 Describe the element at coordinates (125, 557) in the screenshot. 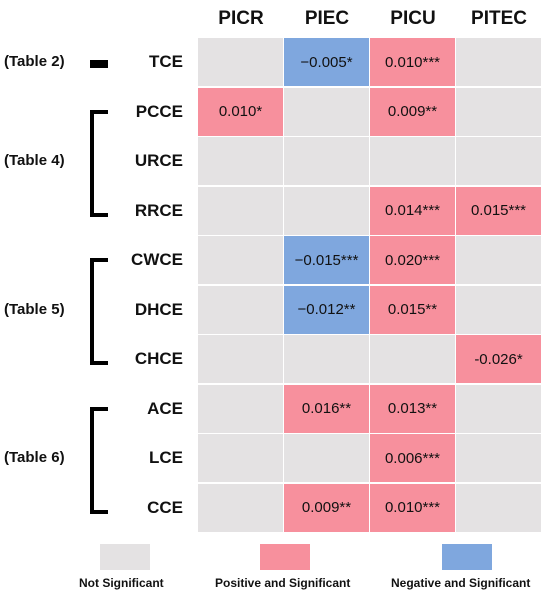

I see `legend-swatch-ns` at that location.